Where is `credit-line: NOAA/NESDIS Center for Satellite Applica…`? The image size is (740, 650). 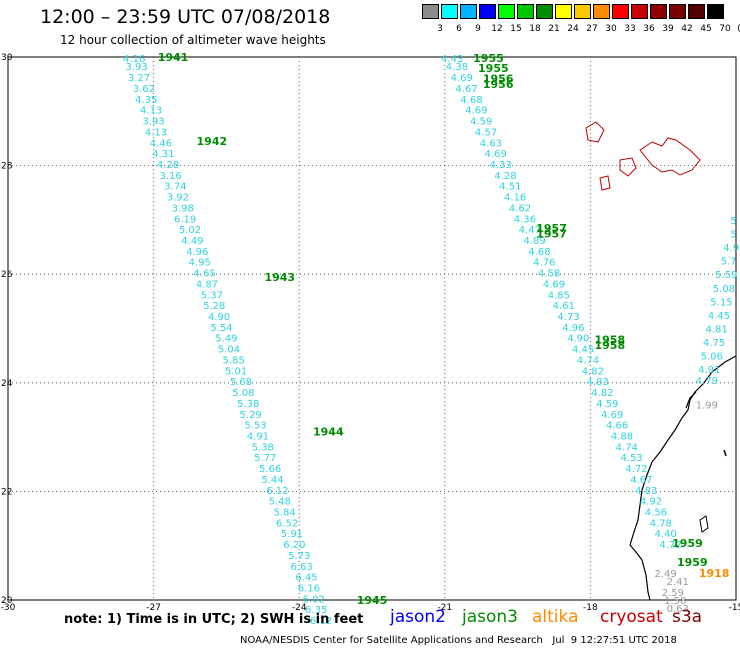
credit-line: NOAA/NESDIS Center for Satellite Applica… is located at coordinates (458, 640).